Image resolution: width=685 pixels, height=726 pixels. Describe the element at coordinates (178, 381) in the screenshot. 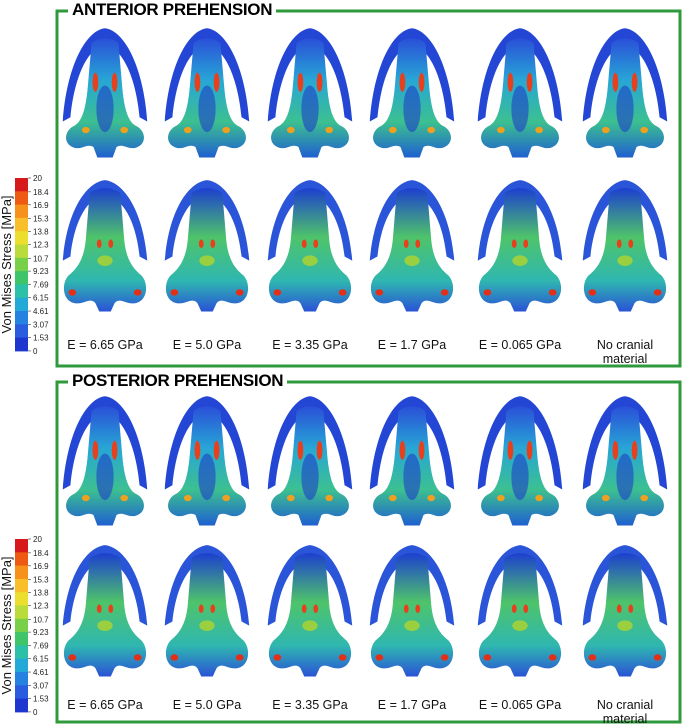

I see `panel-title: POSTERIOR PREHENSION` at that location.